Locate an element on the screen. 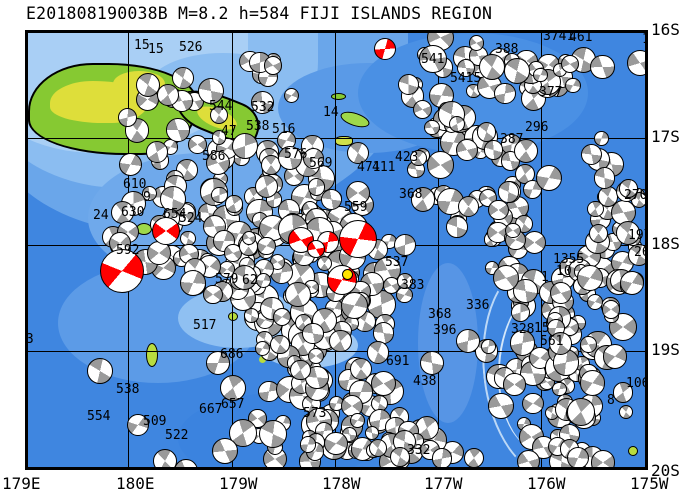 This screenshot has height=498, width=697. depth-label: 517 is located at coordinates (205, 325).